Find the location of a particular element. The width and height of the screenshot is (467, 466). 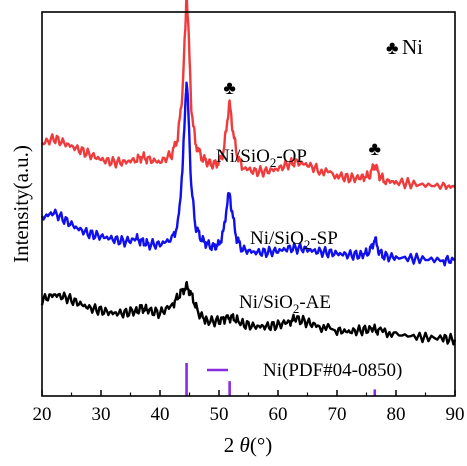

x-axis-label: 2 θ(°) is located at coordinates (248, 445).